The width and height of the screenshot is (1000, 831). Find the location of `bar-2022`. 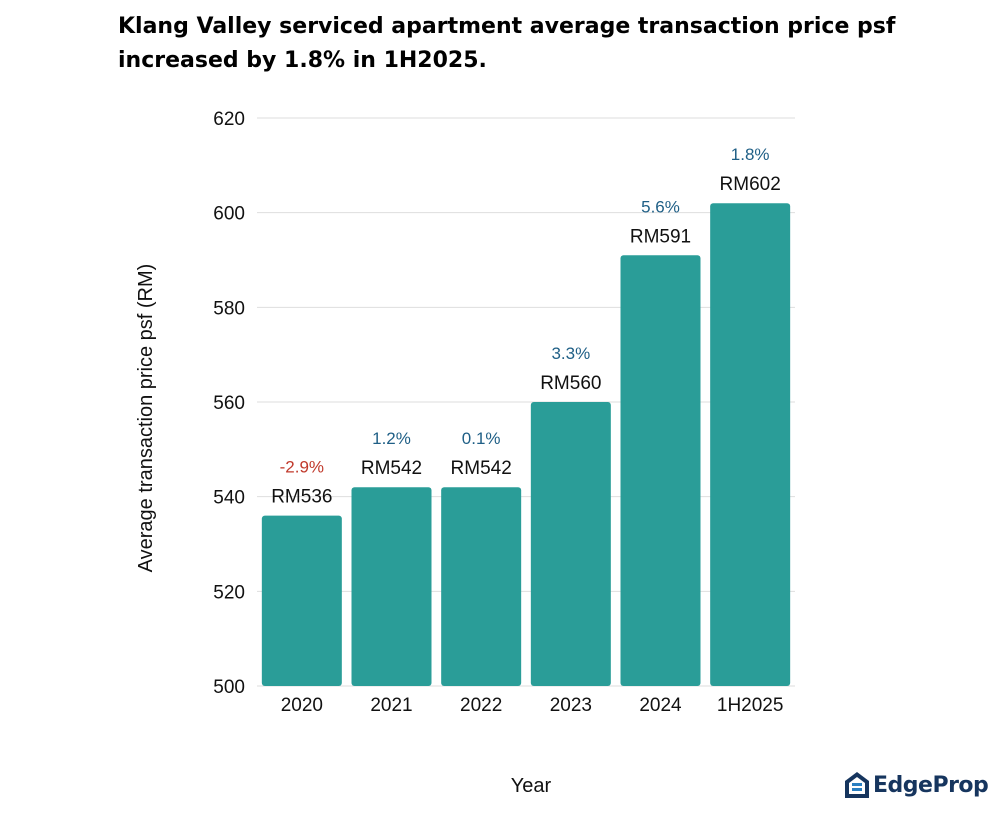

bar-2022 is located at coordinates (481, 586).